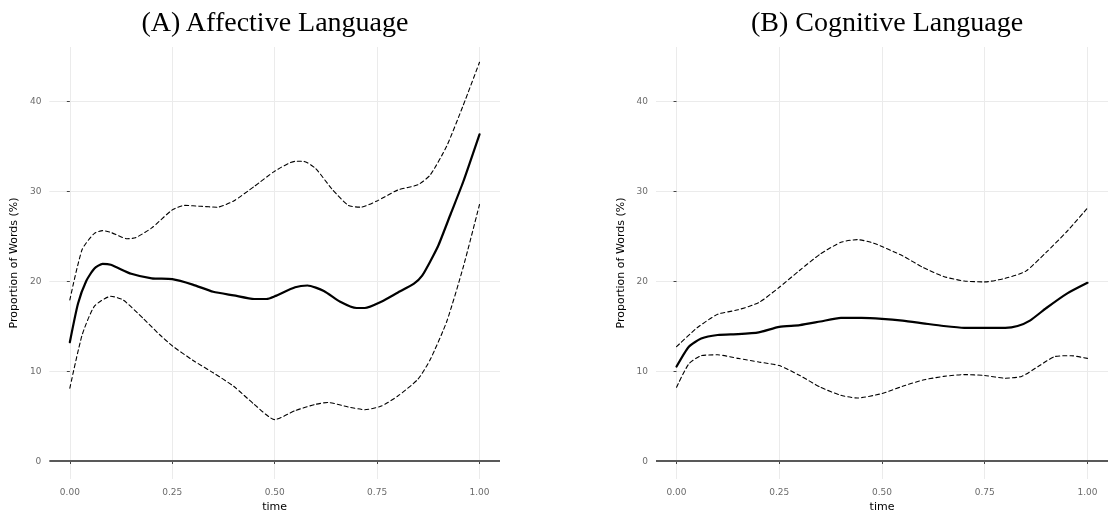  Describe the element at coordinates (887, 21) in the screenshot. I see `chart-title: (B) Cognitive Language` at that location.